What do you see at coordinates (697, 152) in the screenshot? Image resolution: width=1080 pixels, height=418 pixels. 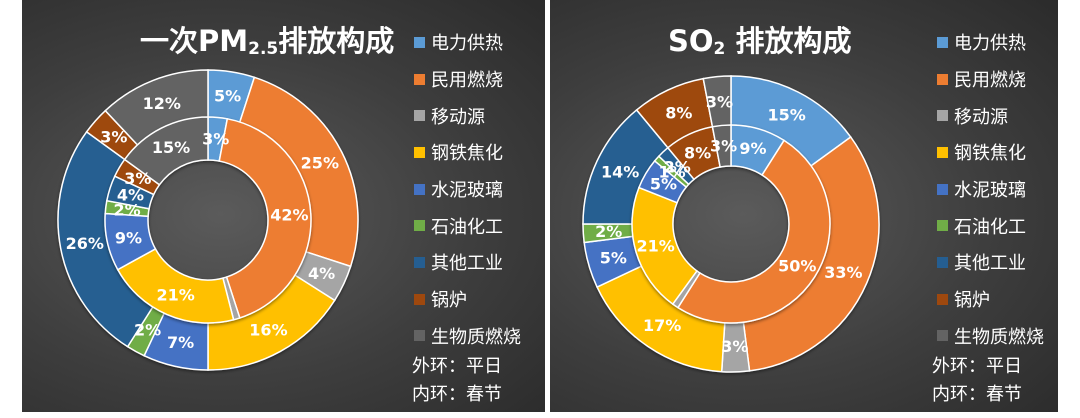 I see `inner-slice-label: 8%` at bounding box center [697, 152].